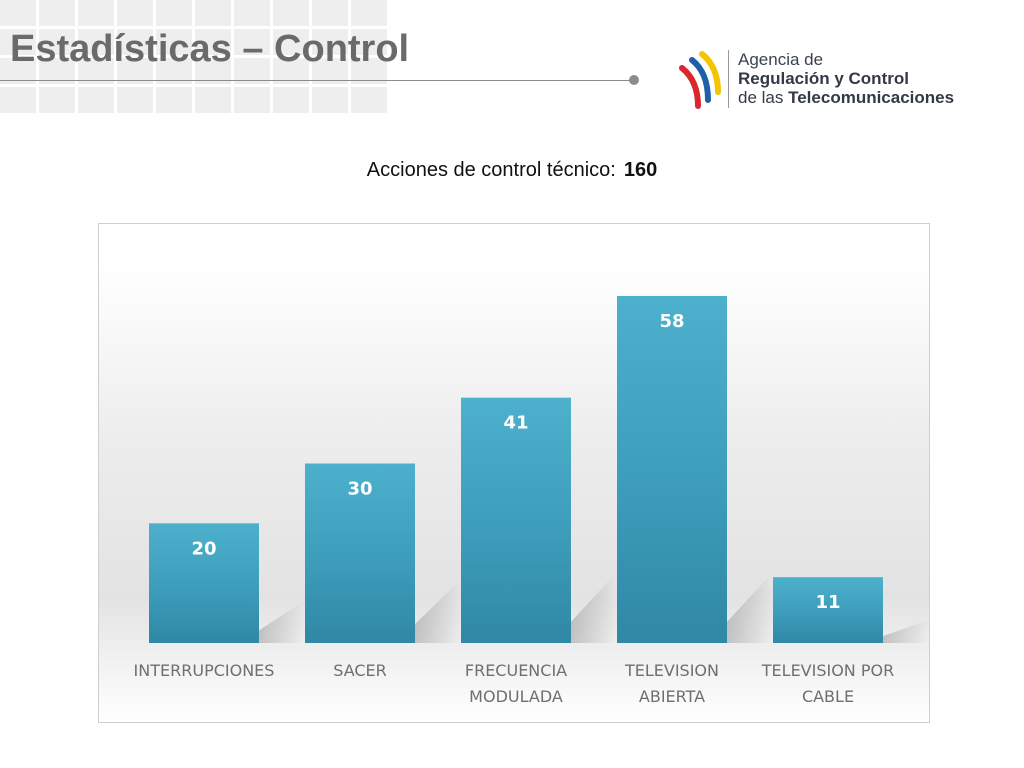 This screenshot has width=1024, height=768. Describe the element at coordinates (516, 696) in the screenshot. I see `category-label: MODULADA` at that location.